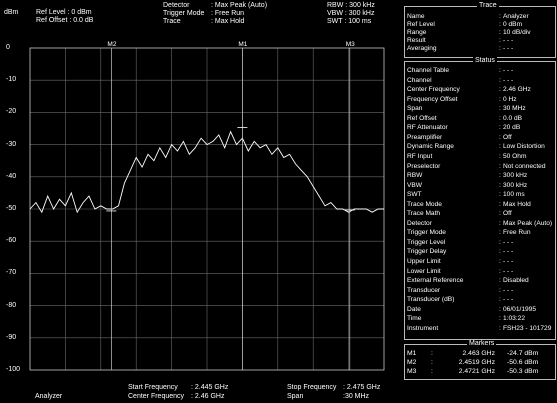 This screenshot has width=557, height=403. Describe the element at coordinates (481, 281) in the screenshot. I see `panel-row: External Reference: Disabled` at that location.